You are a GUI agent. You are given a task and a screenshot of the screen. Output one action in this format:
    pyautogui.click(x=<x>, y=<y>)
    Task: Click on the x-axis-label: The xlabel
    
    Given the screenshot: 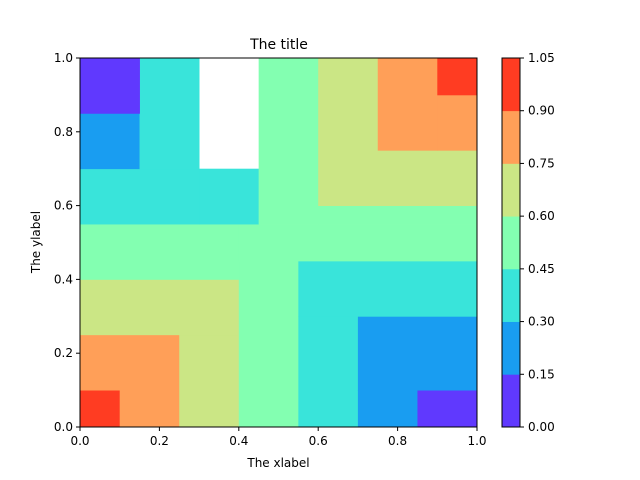 What is the action you would take?
    pyautogui.click(x=277, y=463)
    